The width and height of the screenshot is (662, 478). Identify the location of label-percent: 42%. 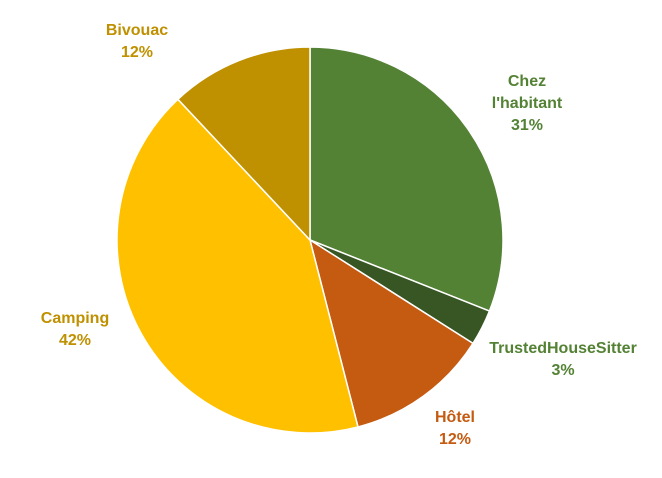
(75, 340).